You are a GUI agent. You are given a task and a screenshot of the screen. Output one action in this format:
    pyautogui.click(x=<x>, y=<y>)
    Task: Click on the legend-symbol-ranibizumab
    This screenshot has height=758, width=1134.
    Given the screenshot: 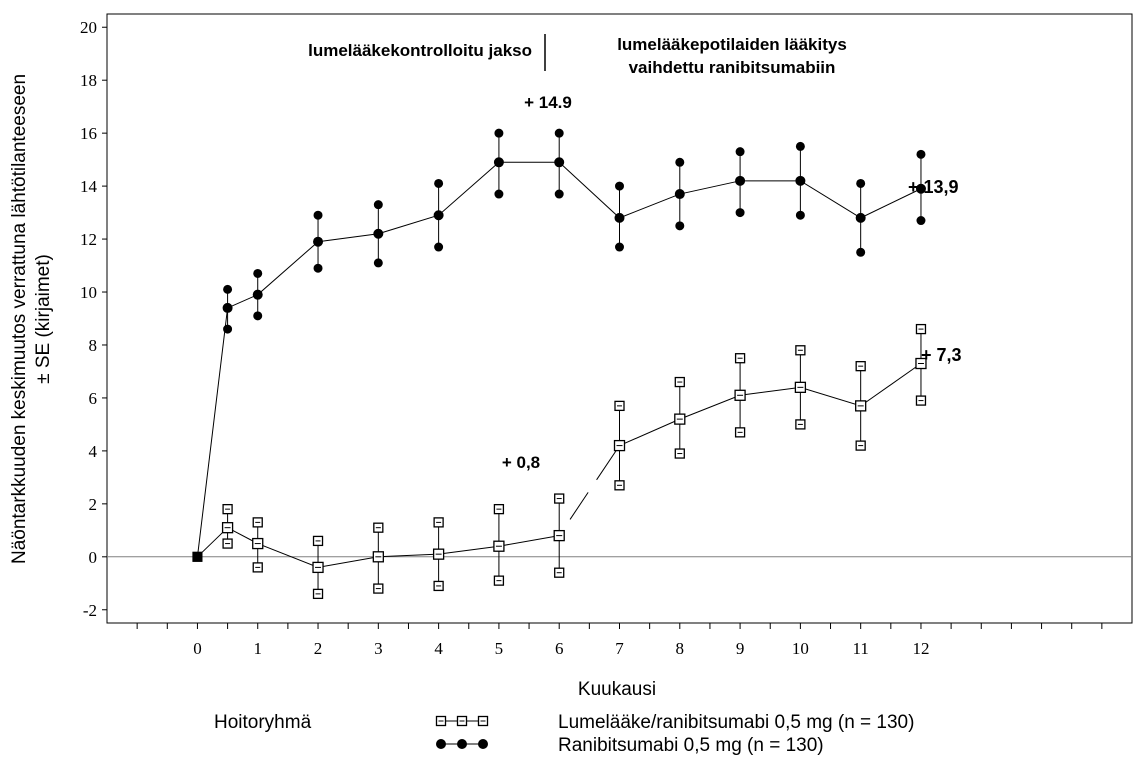 What is the action you would take?
    pyautogui.click(x=462, y=744)
    